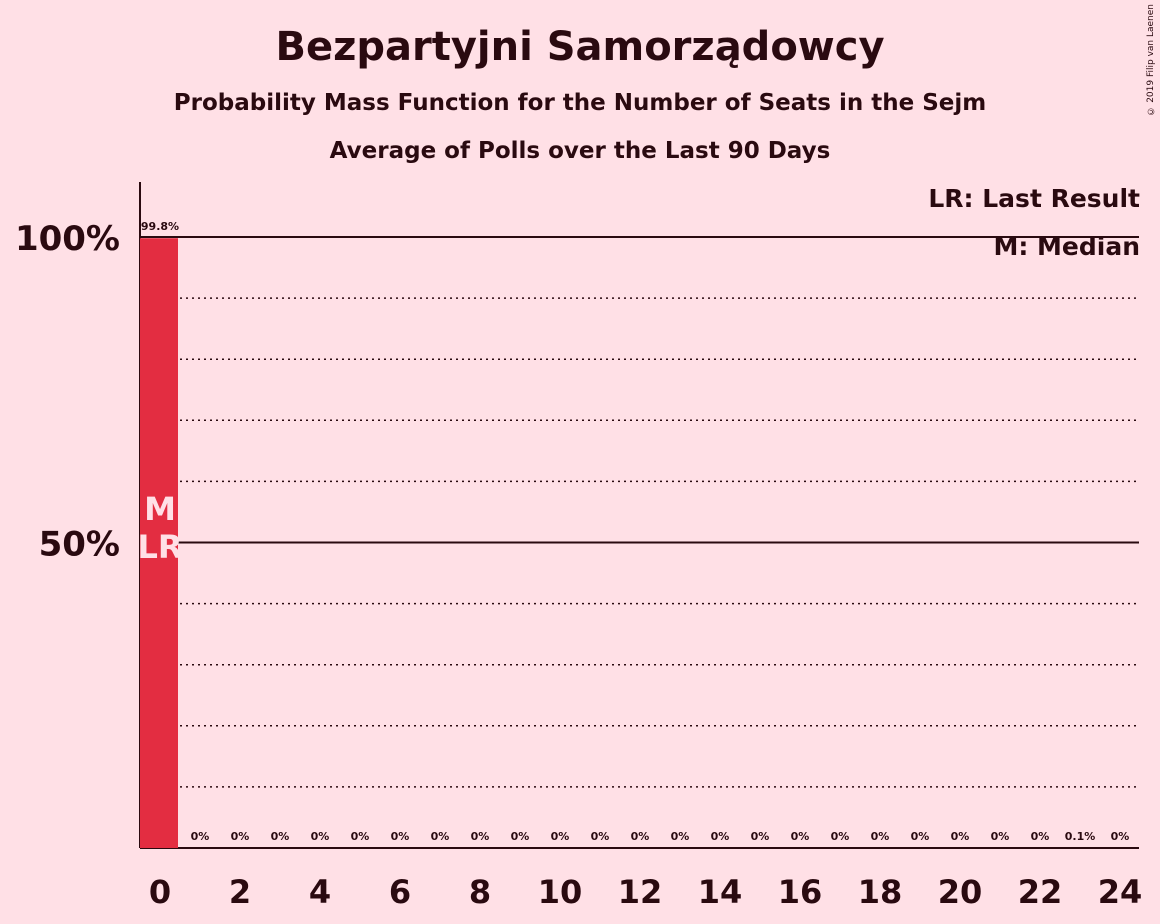  I want to click on legend-last-result: LR: Last Result, so click(1034, 198).